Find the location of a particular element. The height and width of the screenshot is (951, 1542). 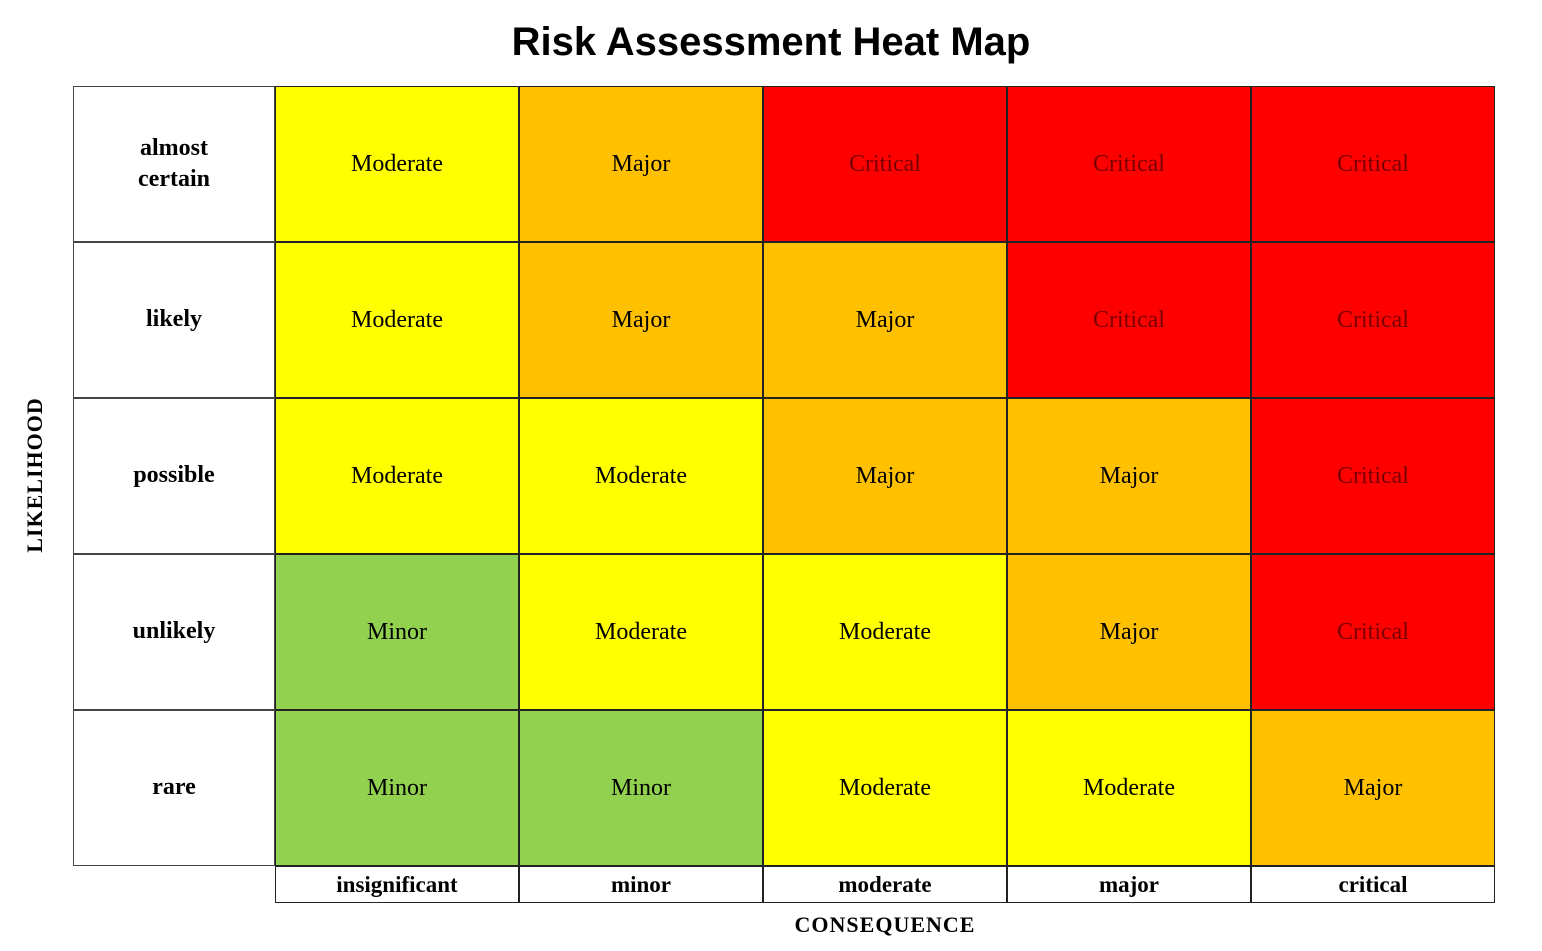

title: Risk Assessment Heat Map is located at coordinates (771, 42).